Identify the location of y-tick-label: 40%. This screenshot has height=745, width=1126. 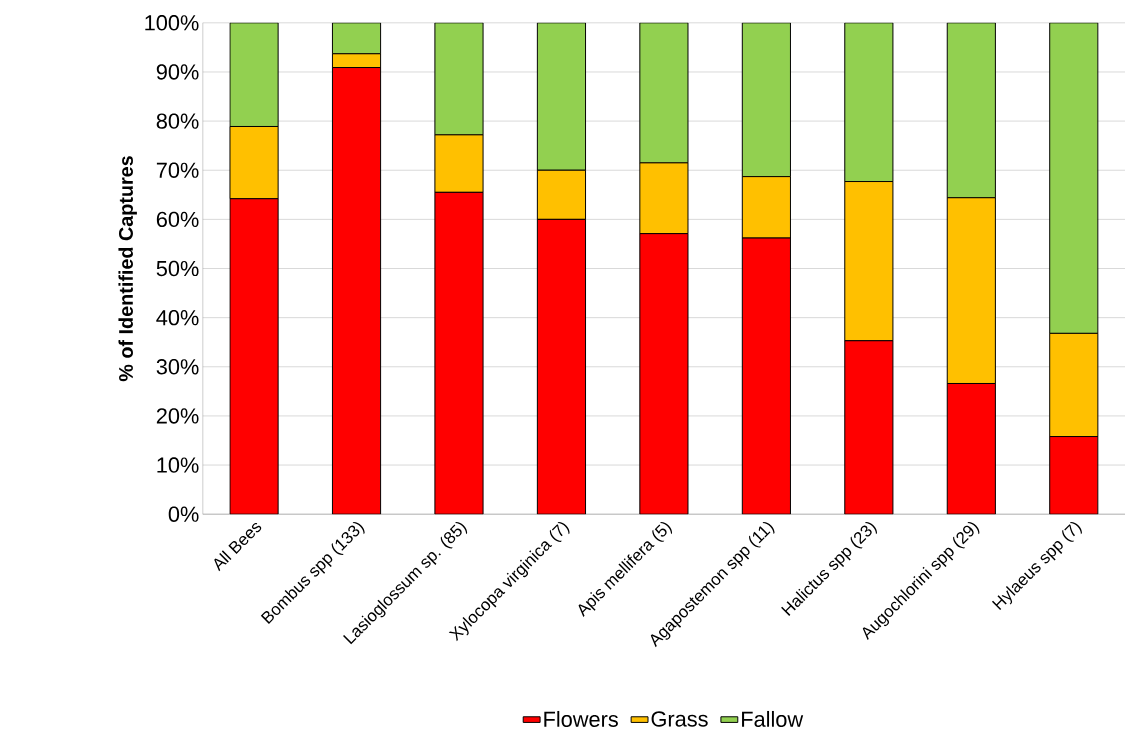
(177, 318).